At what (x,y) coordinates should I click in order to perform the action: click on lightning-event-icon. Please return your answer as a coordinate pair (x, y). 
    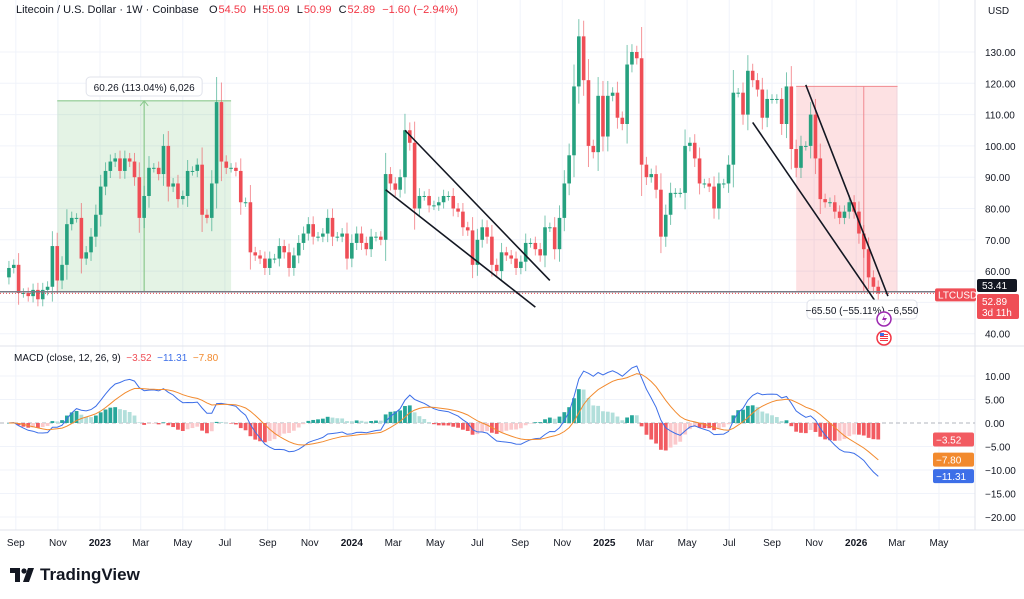
    Looking at the image, I should click on (884, 319).